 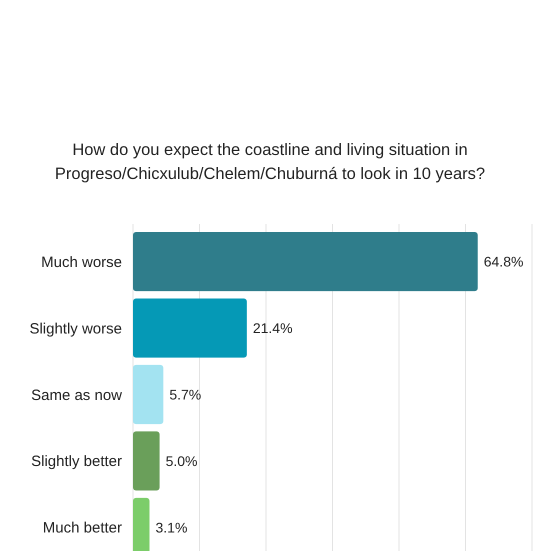 What do you see at coordinates (82, 528) in the screenshot?
I see `y-tick-label: Much better` at bounding box center [82, 528].